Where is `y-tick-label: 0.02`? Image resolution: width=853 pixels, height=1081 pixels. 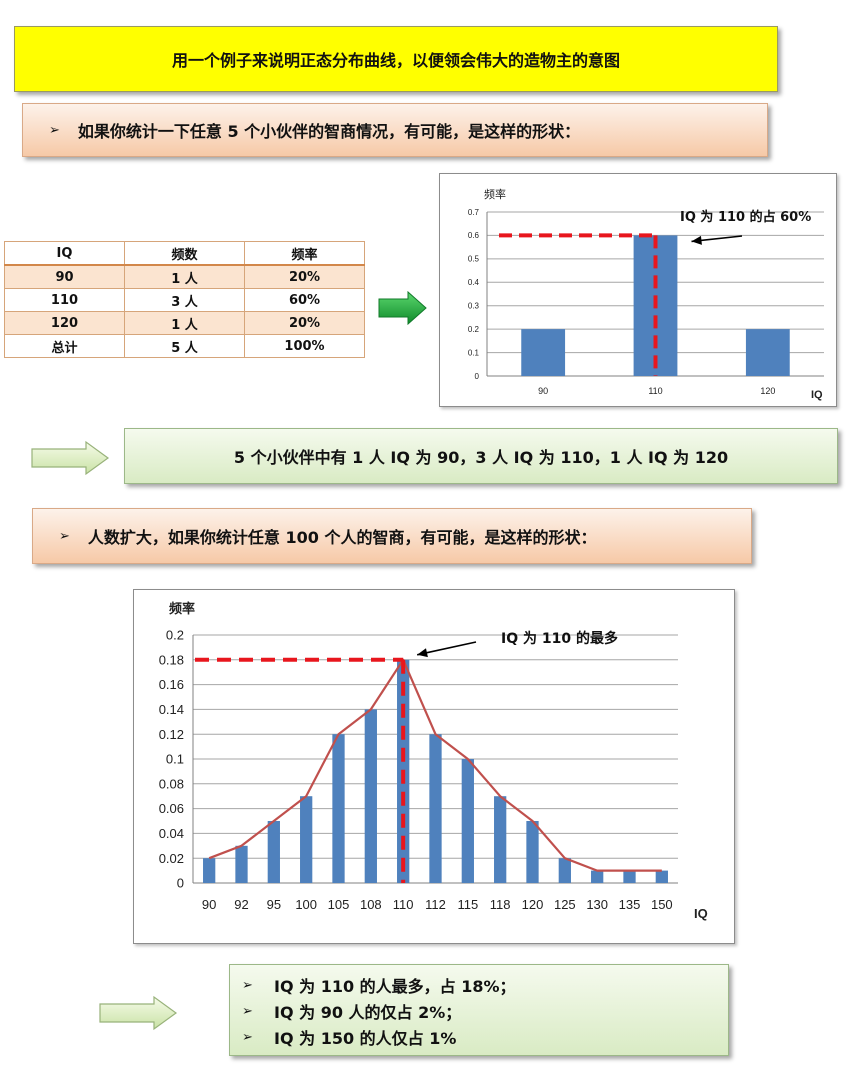
y-tick-label: 0.02 is located at coordinates (171, 858).